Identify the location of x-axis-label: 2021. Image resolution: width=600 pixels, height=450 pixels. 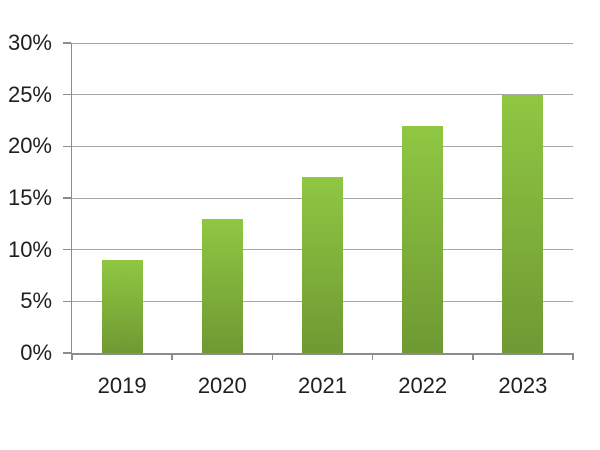
(322, 385).